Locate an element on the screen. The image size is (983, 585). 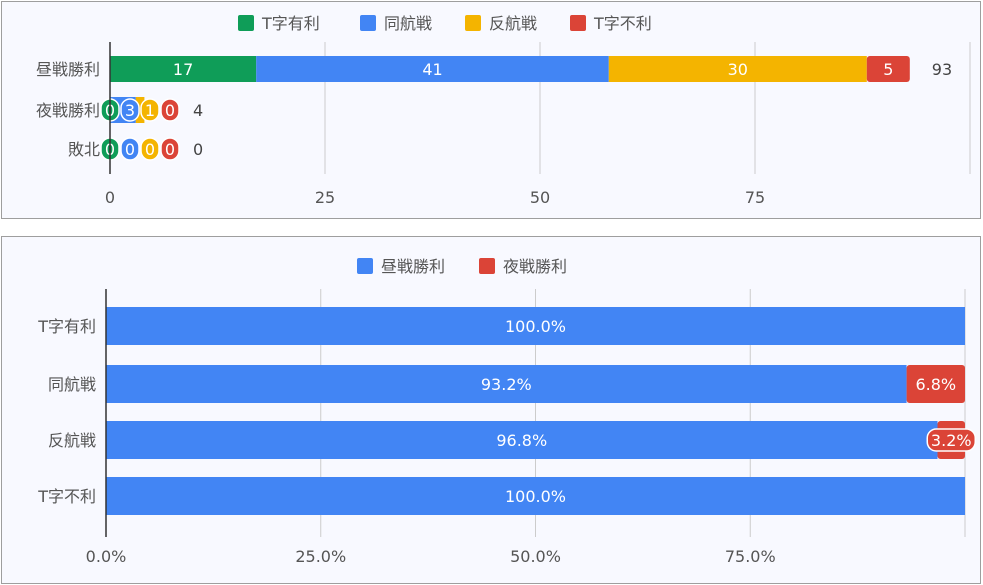
x-tick-label: 0 is located at coordinates (110, 197).